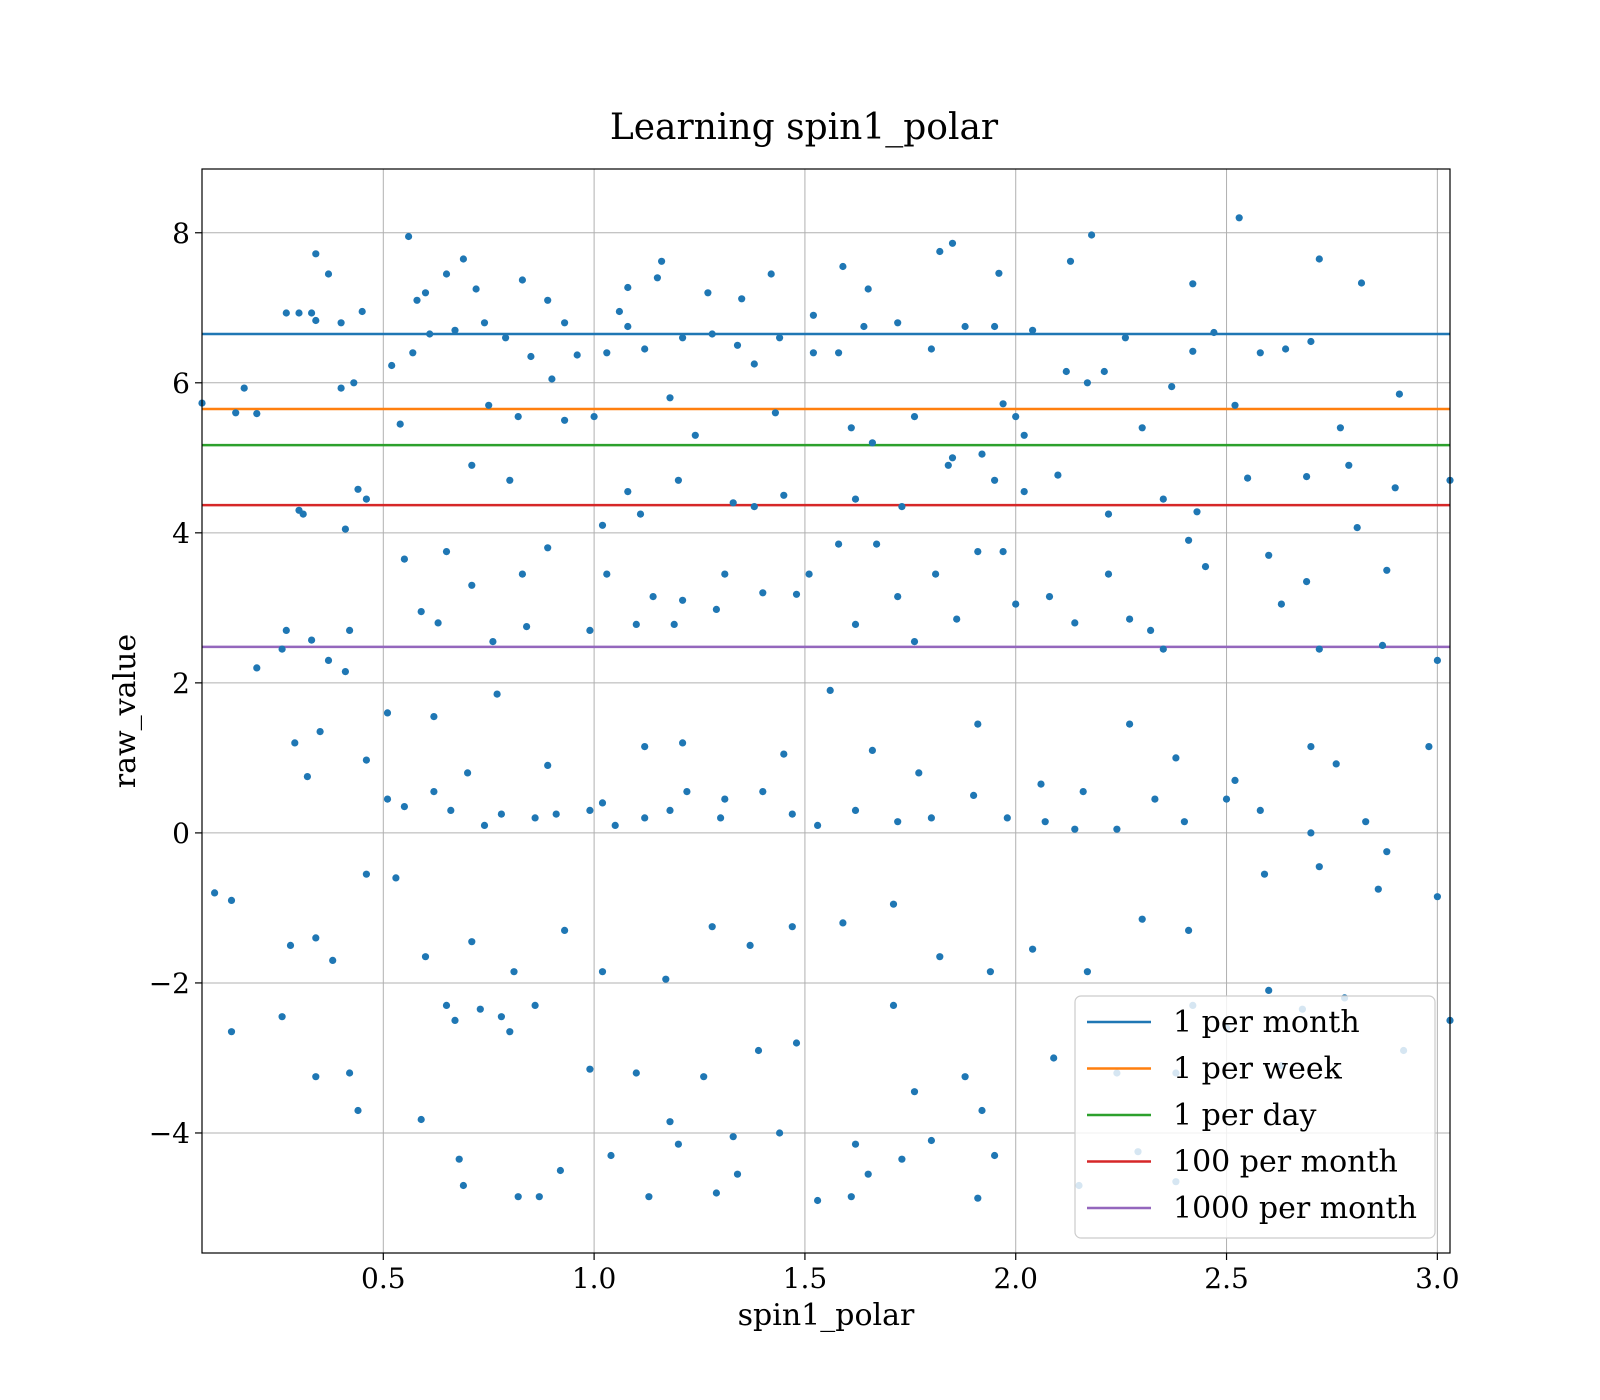 The width and height of the screenshot is (1600, 1400). I want to click on legend-label: 1 per week, so click(1258, 1069).